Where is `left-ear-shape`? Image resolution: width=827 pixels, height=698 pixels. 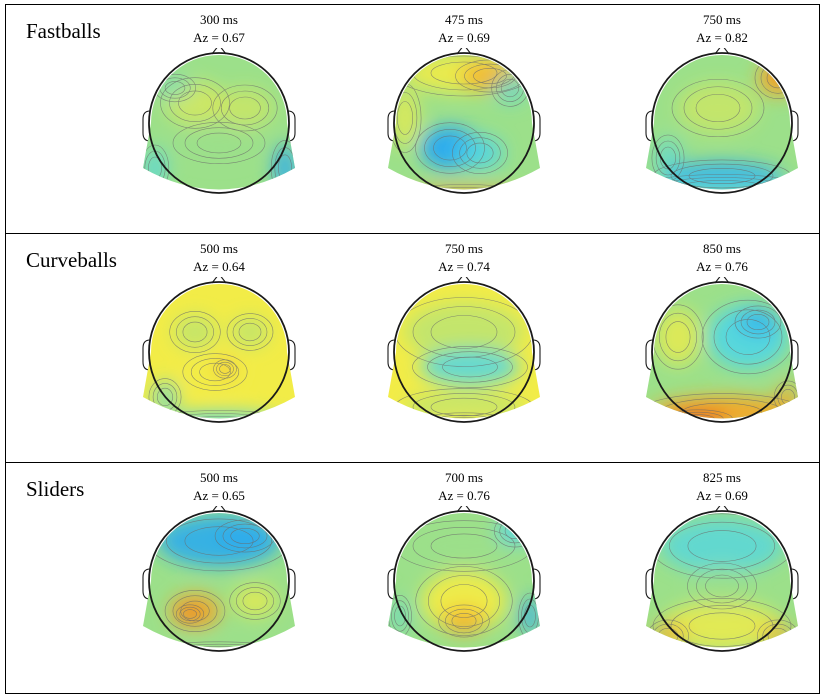 left-ear-shape is located at coordinates (146, 584).